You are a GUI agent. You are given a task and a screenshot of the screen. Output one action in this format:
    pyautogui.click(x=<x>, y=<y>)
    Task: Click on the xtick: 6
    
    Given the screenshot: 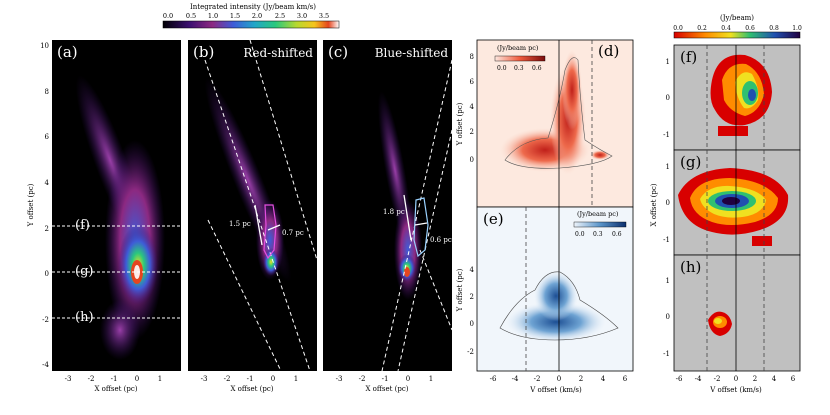 What is the action you would take?
    pyautogui.click(x=625, y=379)
    